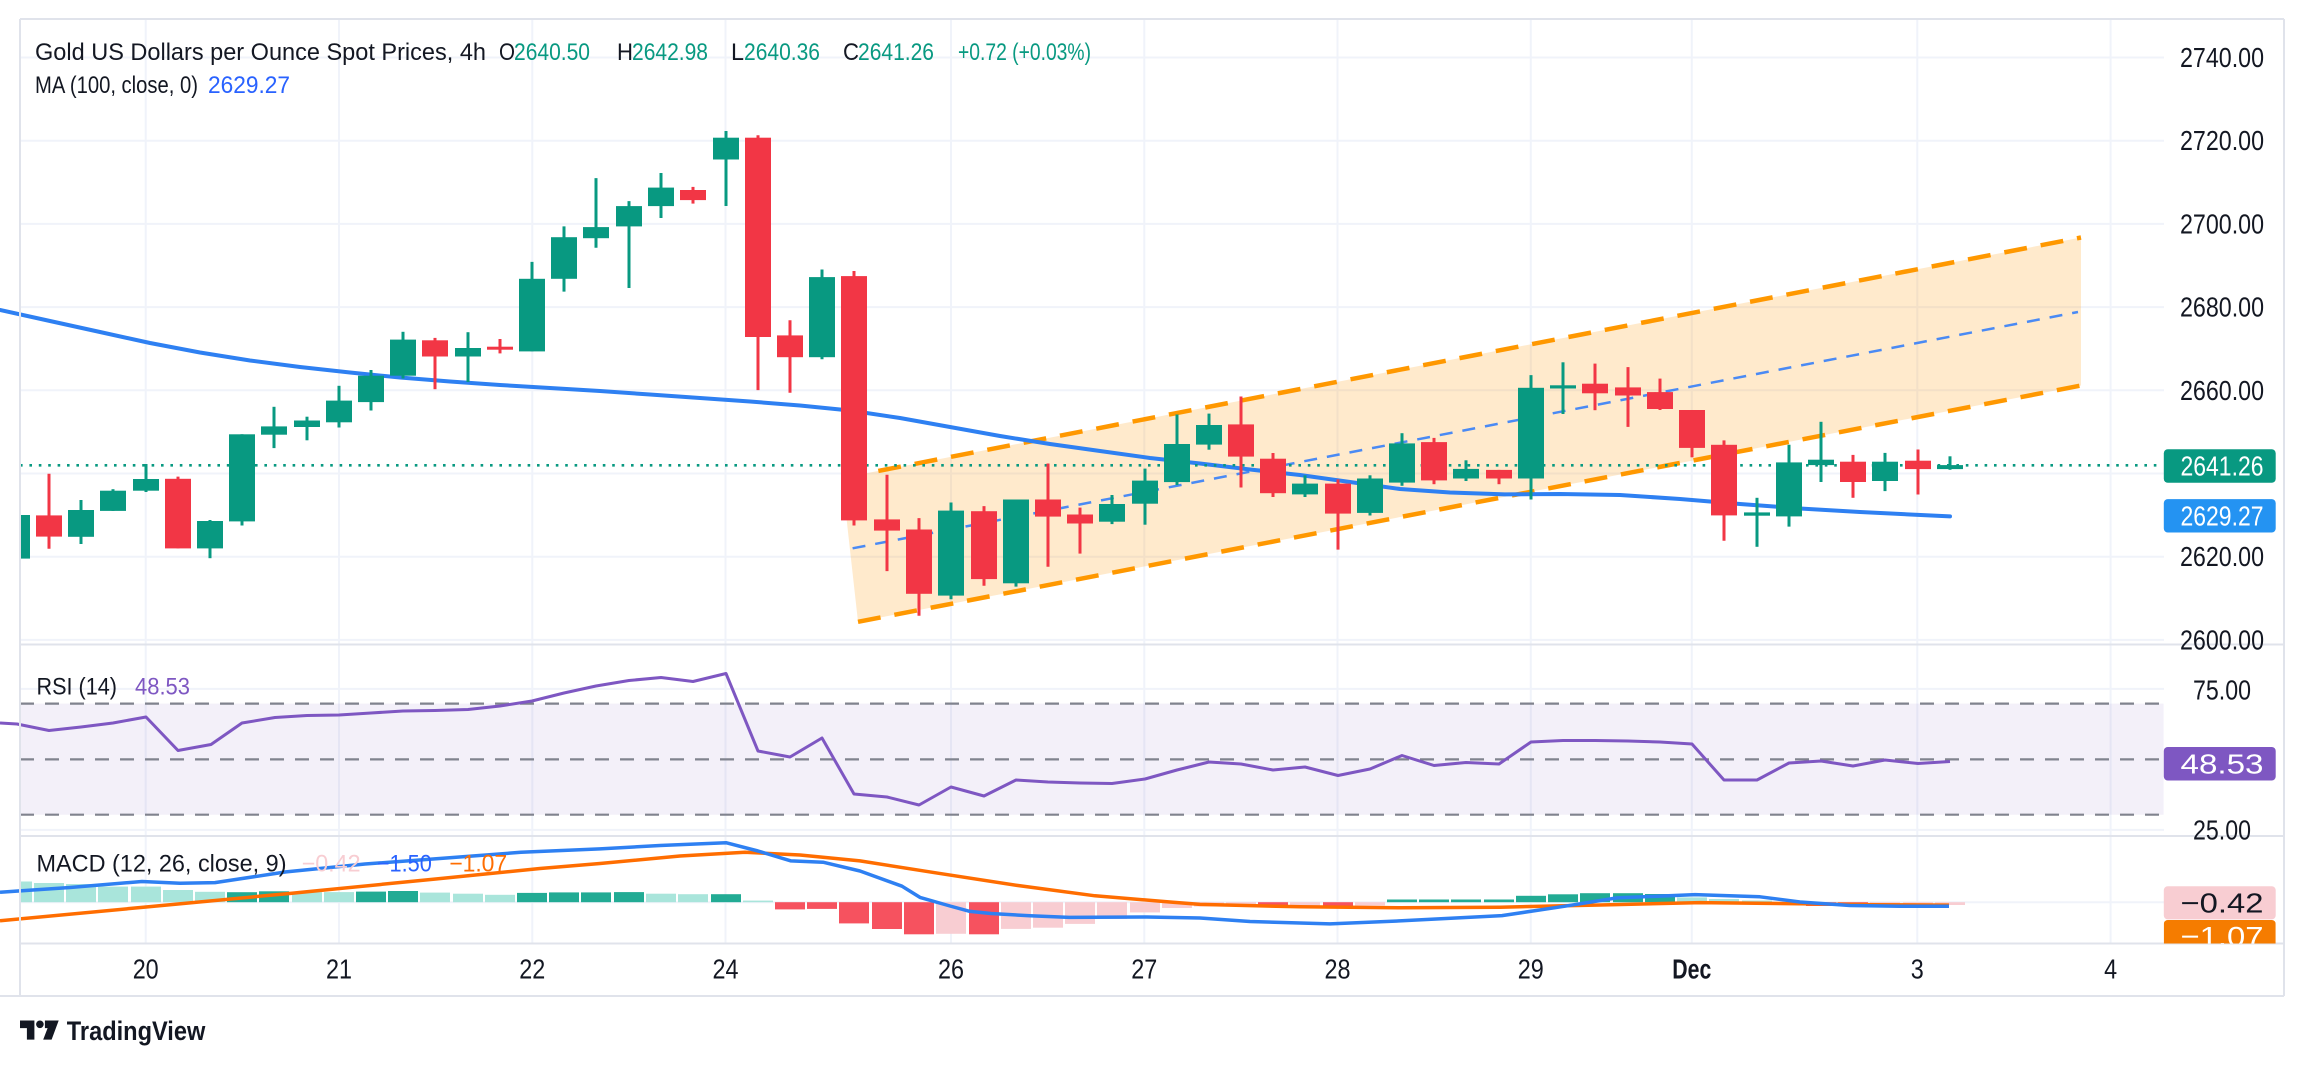 The image size is (2304, 1066). What do you see at coordinates (2110, 969) in the screenshot?
I see `svg-text: 4` at bounding box center [2110, 969].